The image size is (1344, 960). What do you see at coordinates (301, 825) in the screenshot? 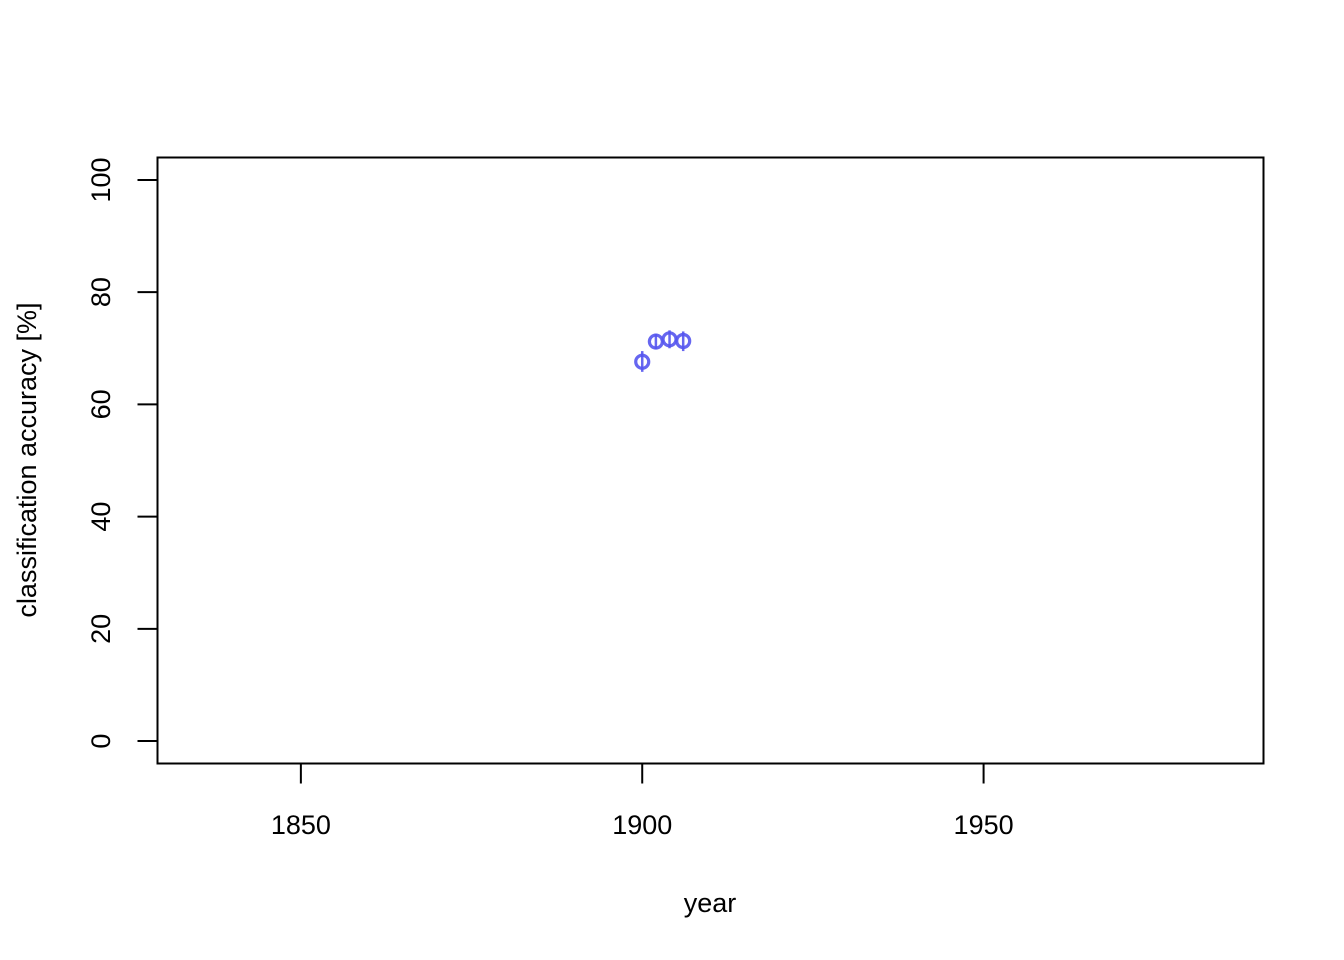
I see `x-tick-label: 1850` at bounding box center [301, 825].